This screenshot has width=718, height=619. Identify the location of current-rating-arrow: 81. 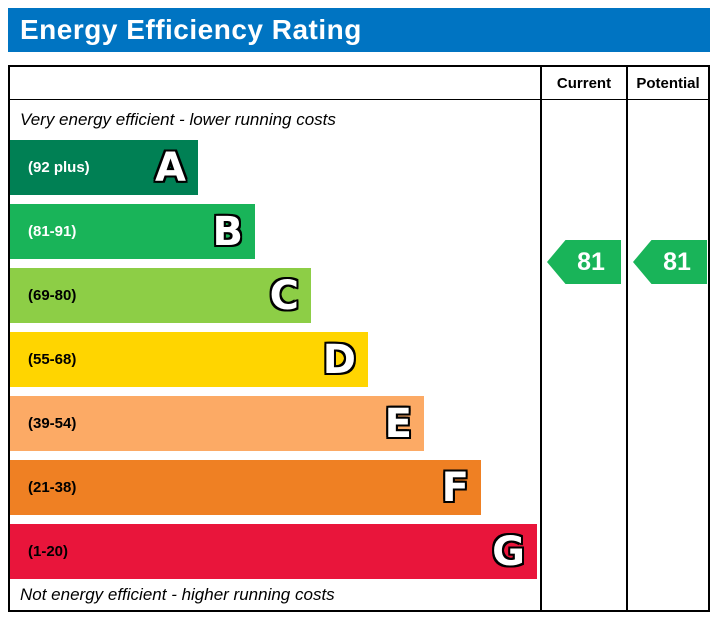
(584, 262).